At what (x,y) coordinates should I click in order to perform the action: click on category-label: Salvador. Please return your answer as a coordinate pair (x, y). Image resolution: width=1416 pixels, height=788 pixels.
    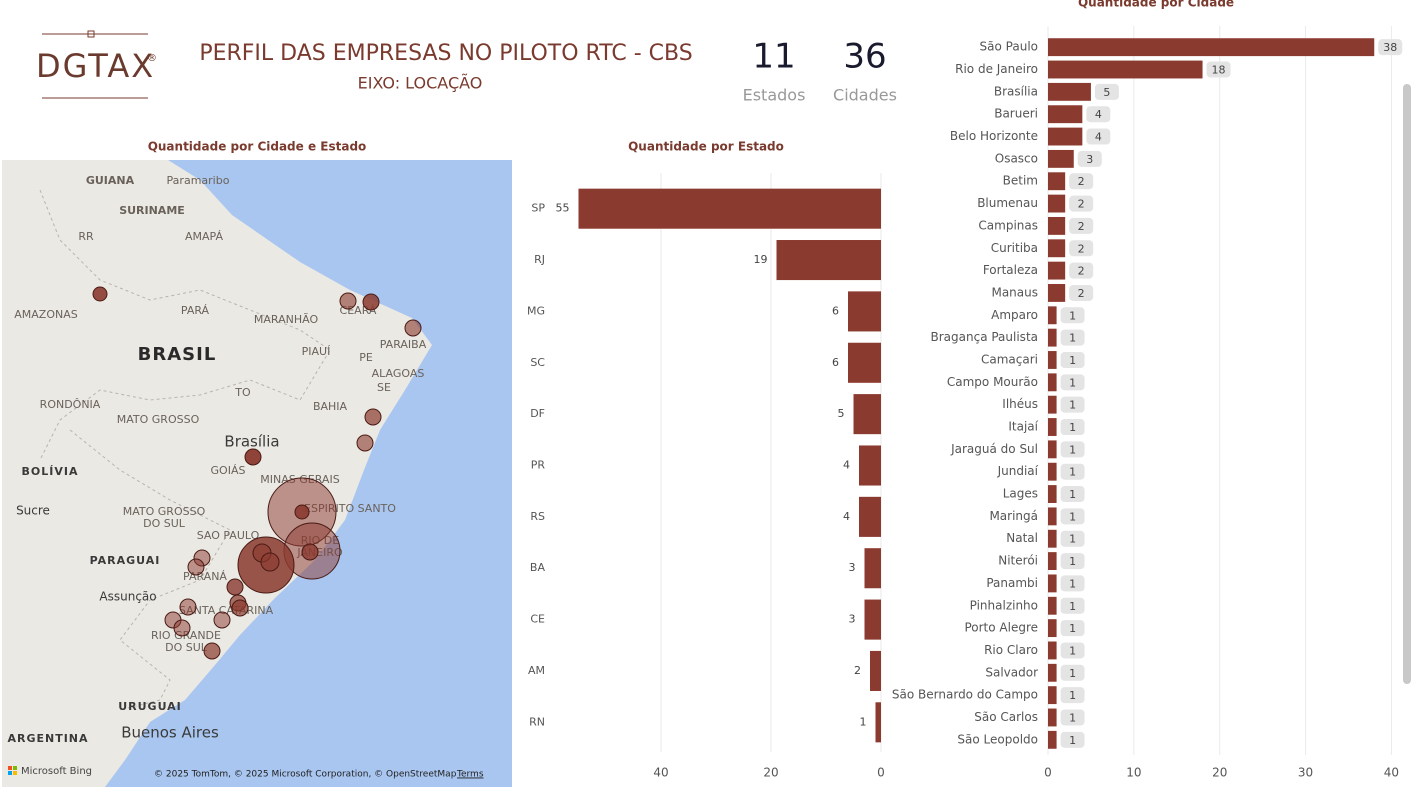
    Looking at the image, I should click on (1011, 672).